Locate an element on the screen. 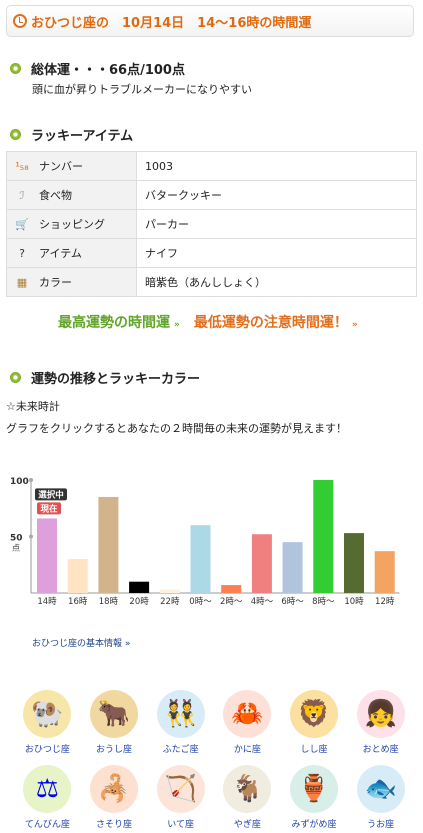  selected-badge-label: 選択中 is located at coordinates (51, 494).